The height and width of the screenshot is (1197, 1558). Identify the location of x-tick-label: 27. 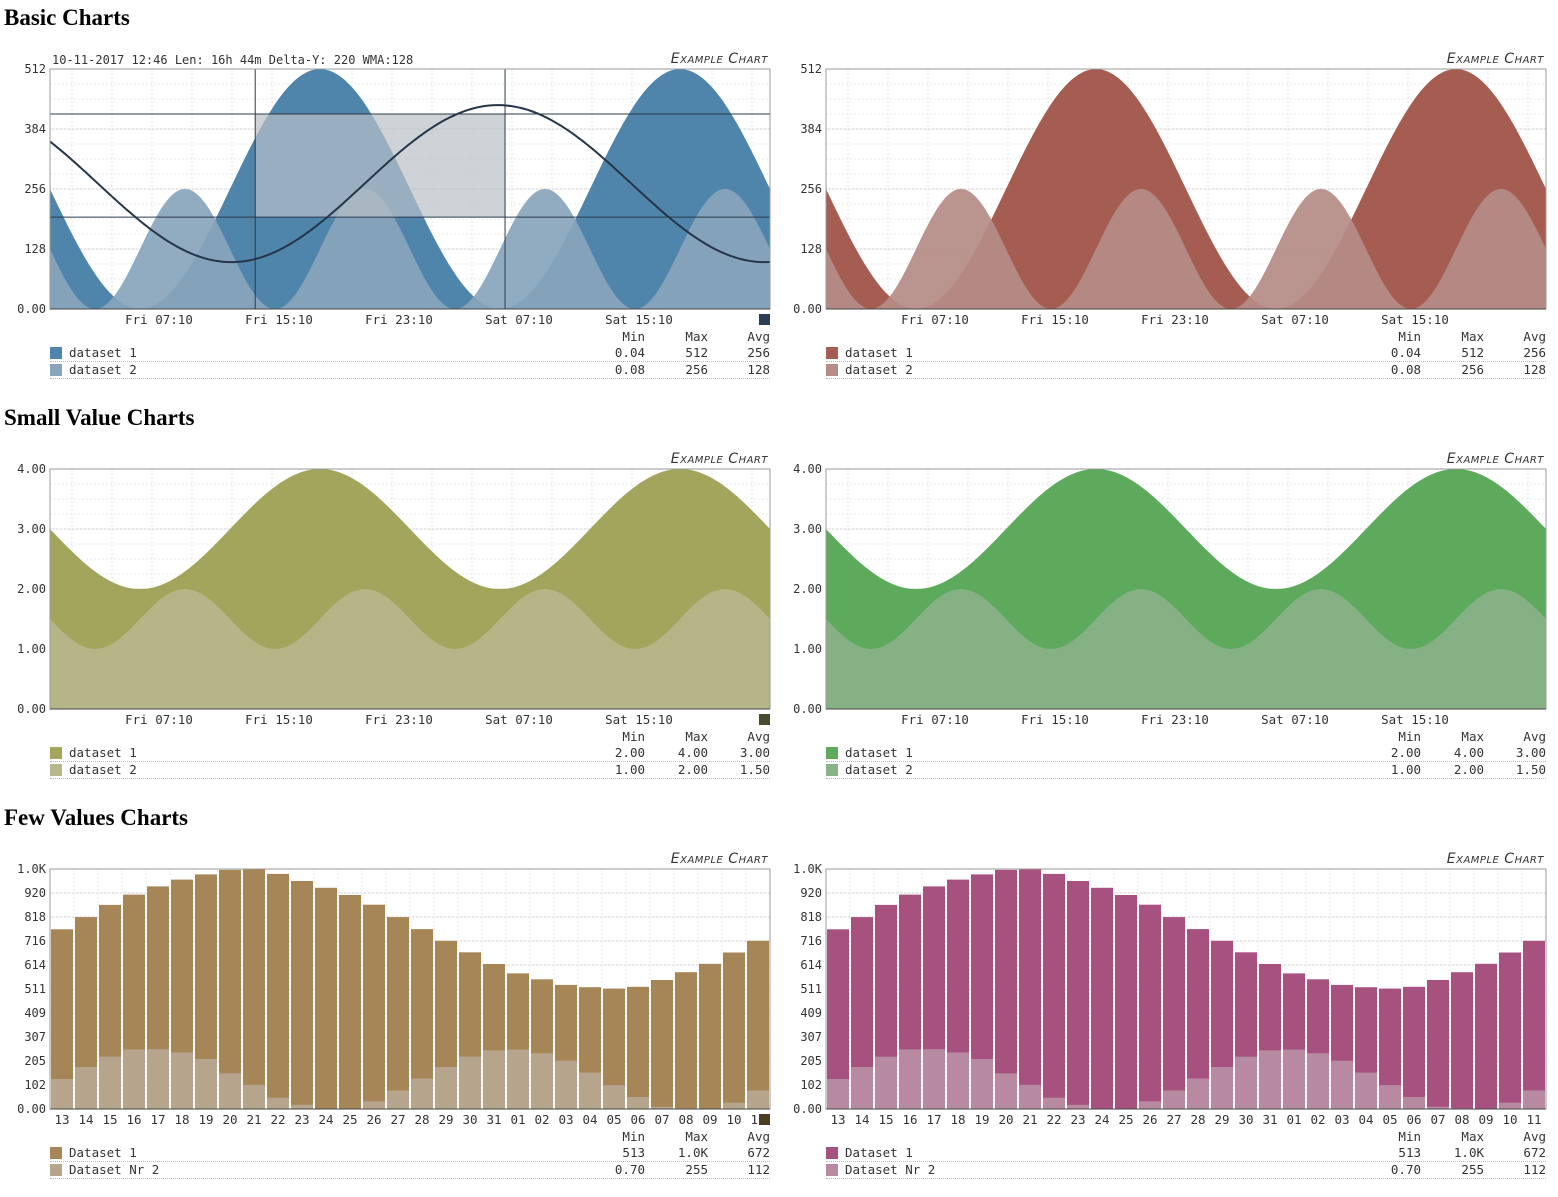
(397, 1119).